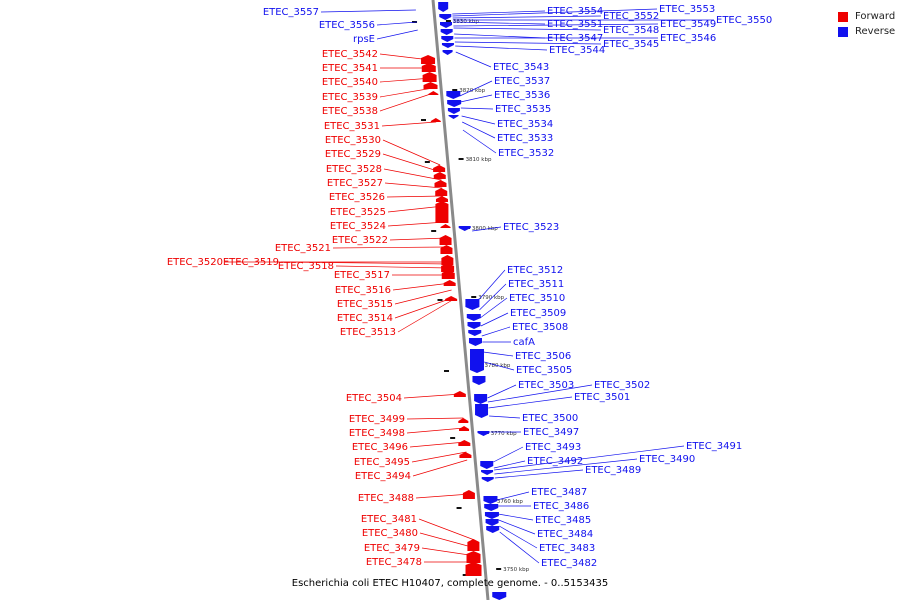 This screenshot has height=600, width=900. I want to click on reverse-gene-label: ETEC_3510, so click(537, 298).